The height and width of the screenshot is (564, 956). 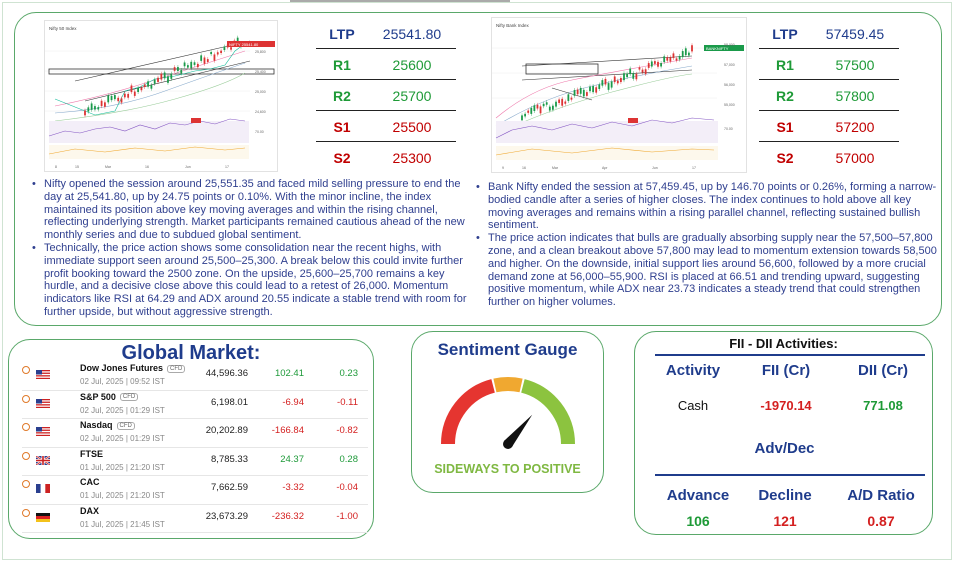 I want to click on nifty-s2-row: S2 25300, so click(x=386, y=158).